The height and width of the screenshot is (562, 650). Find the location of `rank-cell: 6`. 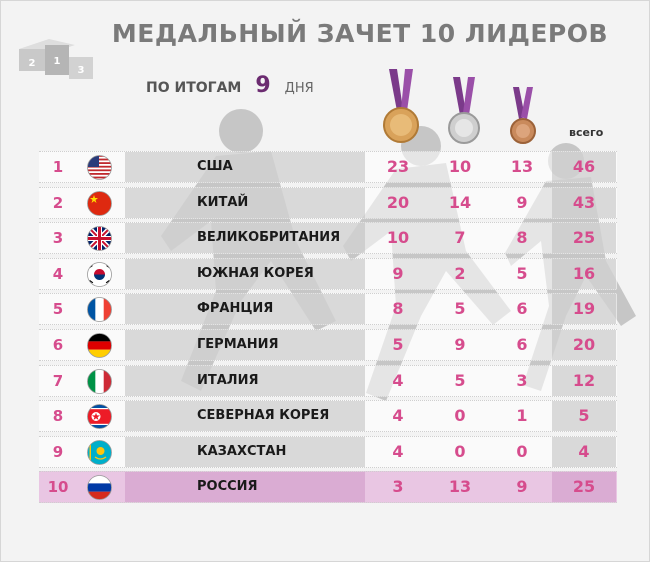

rank-cell: 6 is located at coordinates (58, 344).